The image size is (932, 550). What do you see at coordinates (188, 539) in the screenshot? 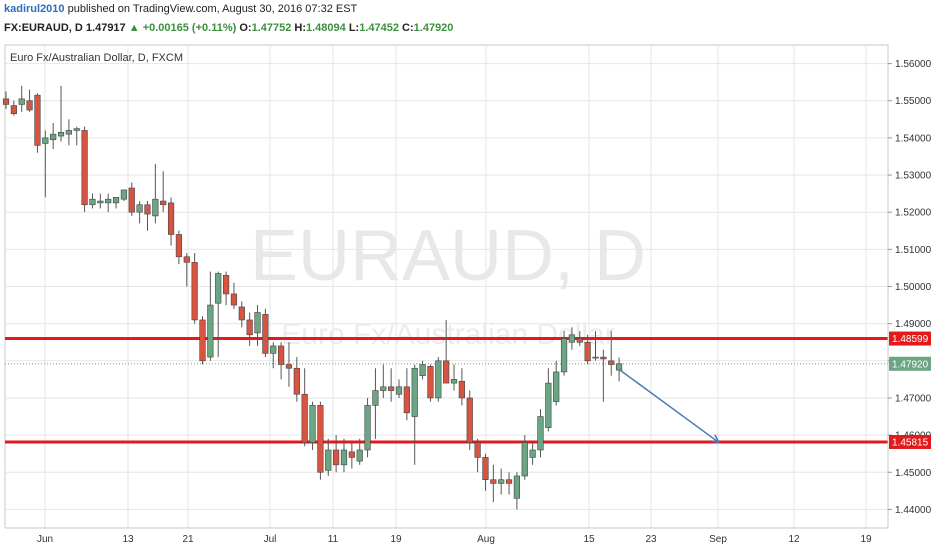
I see `x-tick-label: 21` at bounding box center [188, 539].